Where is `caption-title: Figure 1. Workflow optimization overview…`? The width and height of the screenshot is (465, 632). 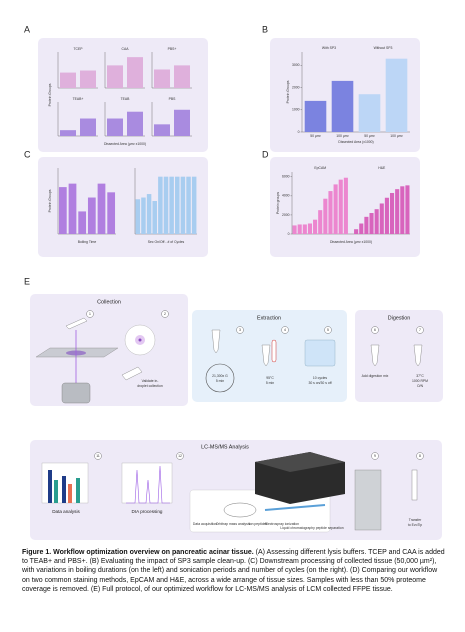
caption-title: Figure 1. Workflow optimization overview… is located at coordinates (138, 552).